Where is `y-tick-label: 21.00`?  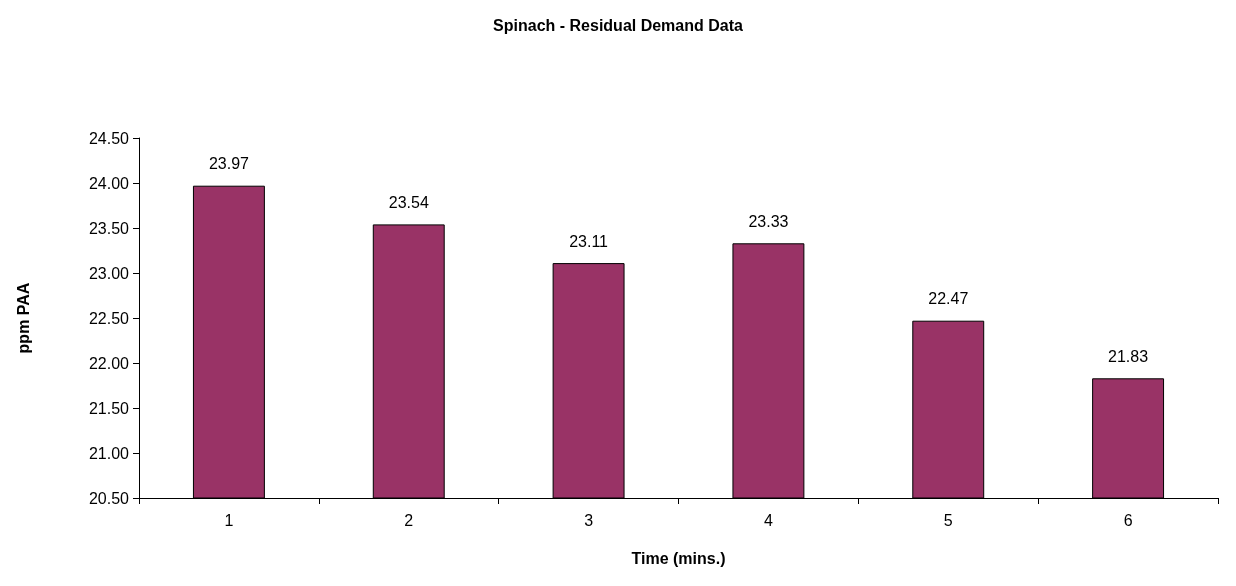 y-tick-label: 21.00 is located at coordinates (109, 453).